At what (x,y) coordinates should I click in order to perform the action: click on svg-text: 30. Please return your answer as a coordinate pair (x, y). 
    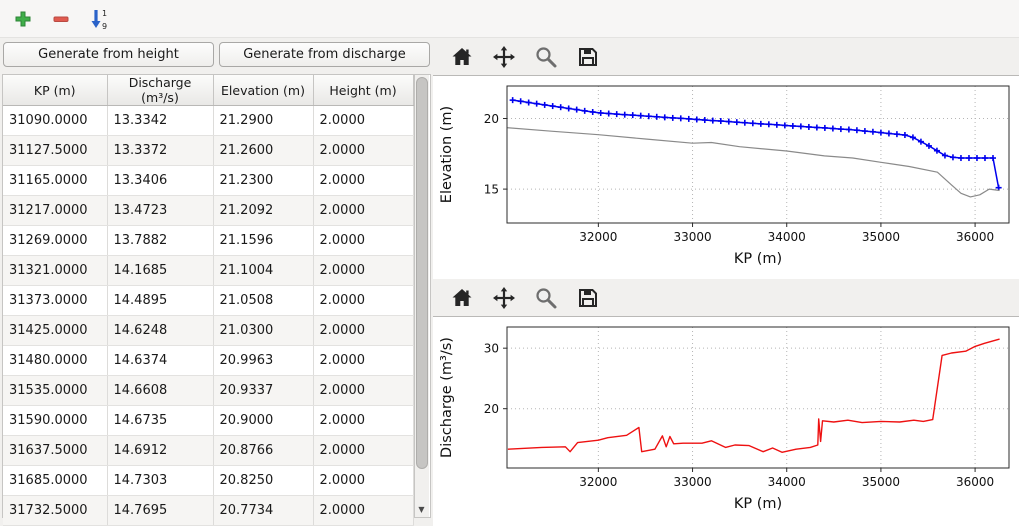
    Looking at the image, I should click on (491, 349).